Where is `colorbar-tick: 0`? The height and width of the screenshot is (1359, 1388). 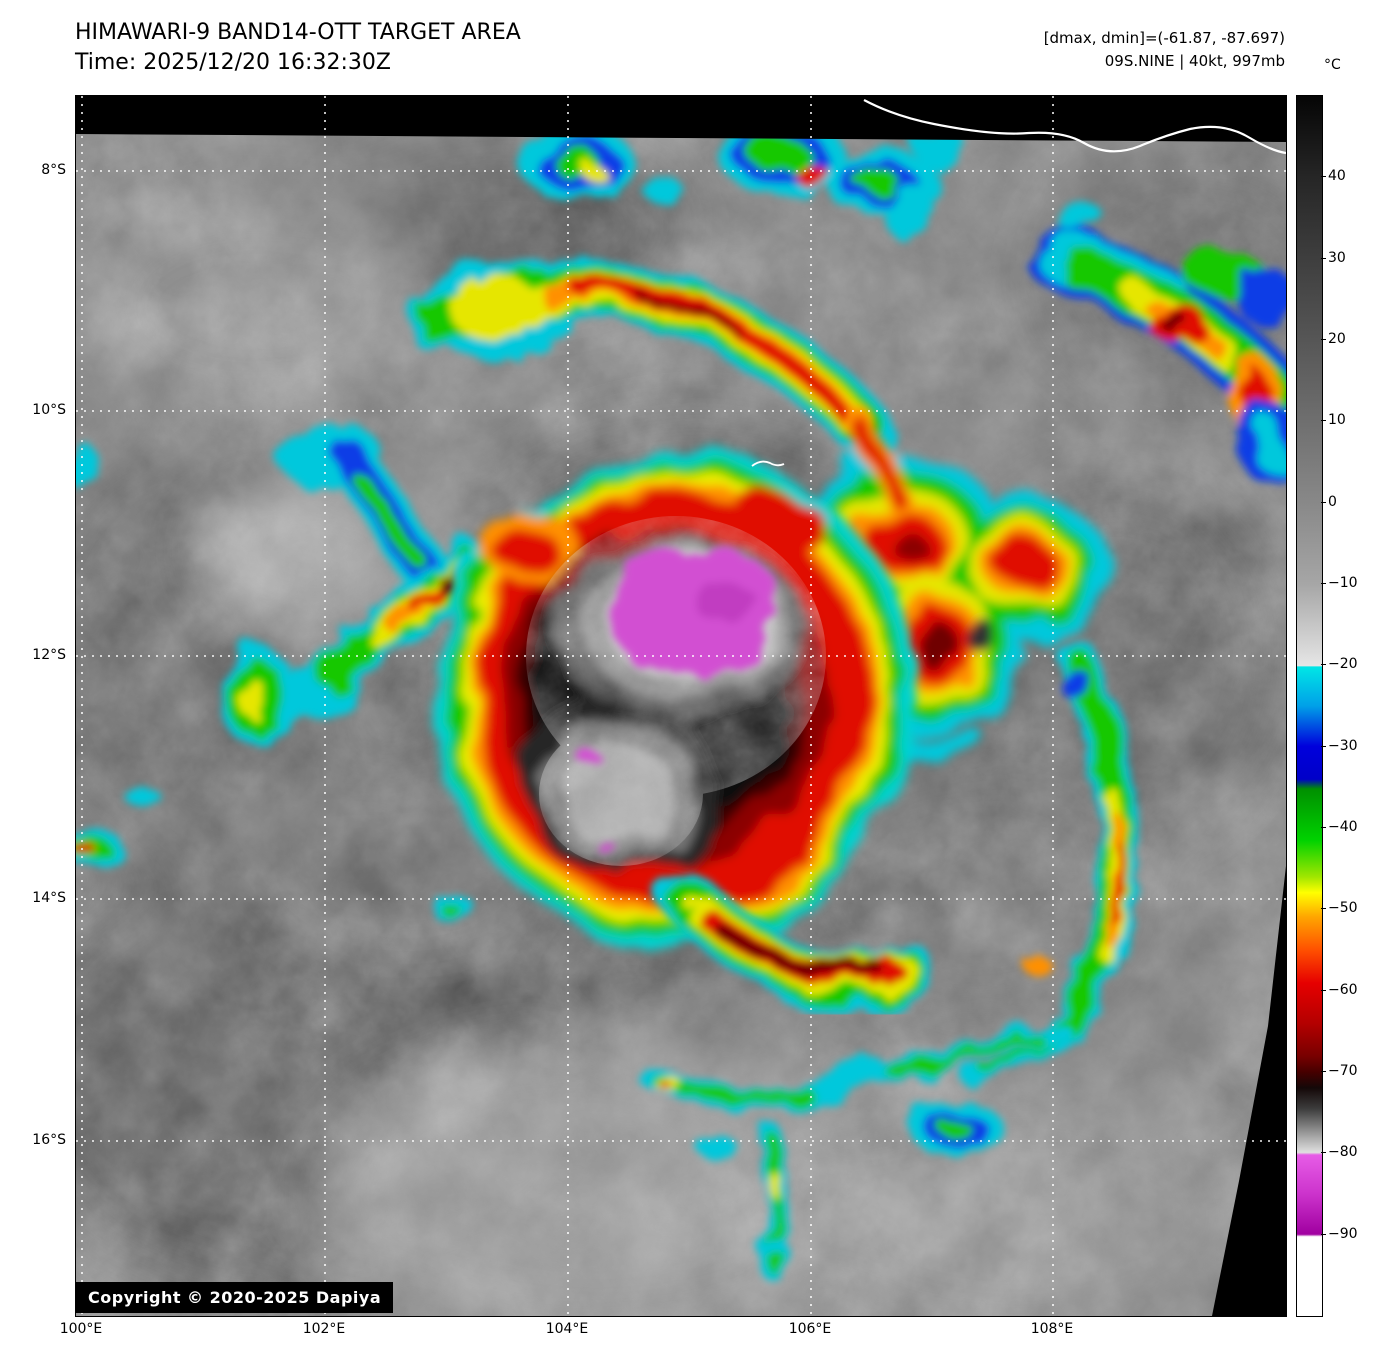 colorbar-tick: 0 is located at coordinates (1329, 502).